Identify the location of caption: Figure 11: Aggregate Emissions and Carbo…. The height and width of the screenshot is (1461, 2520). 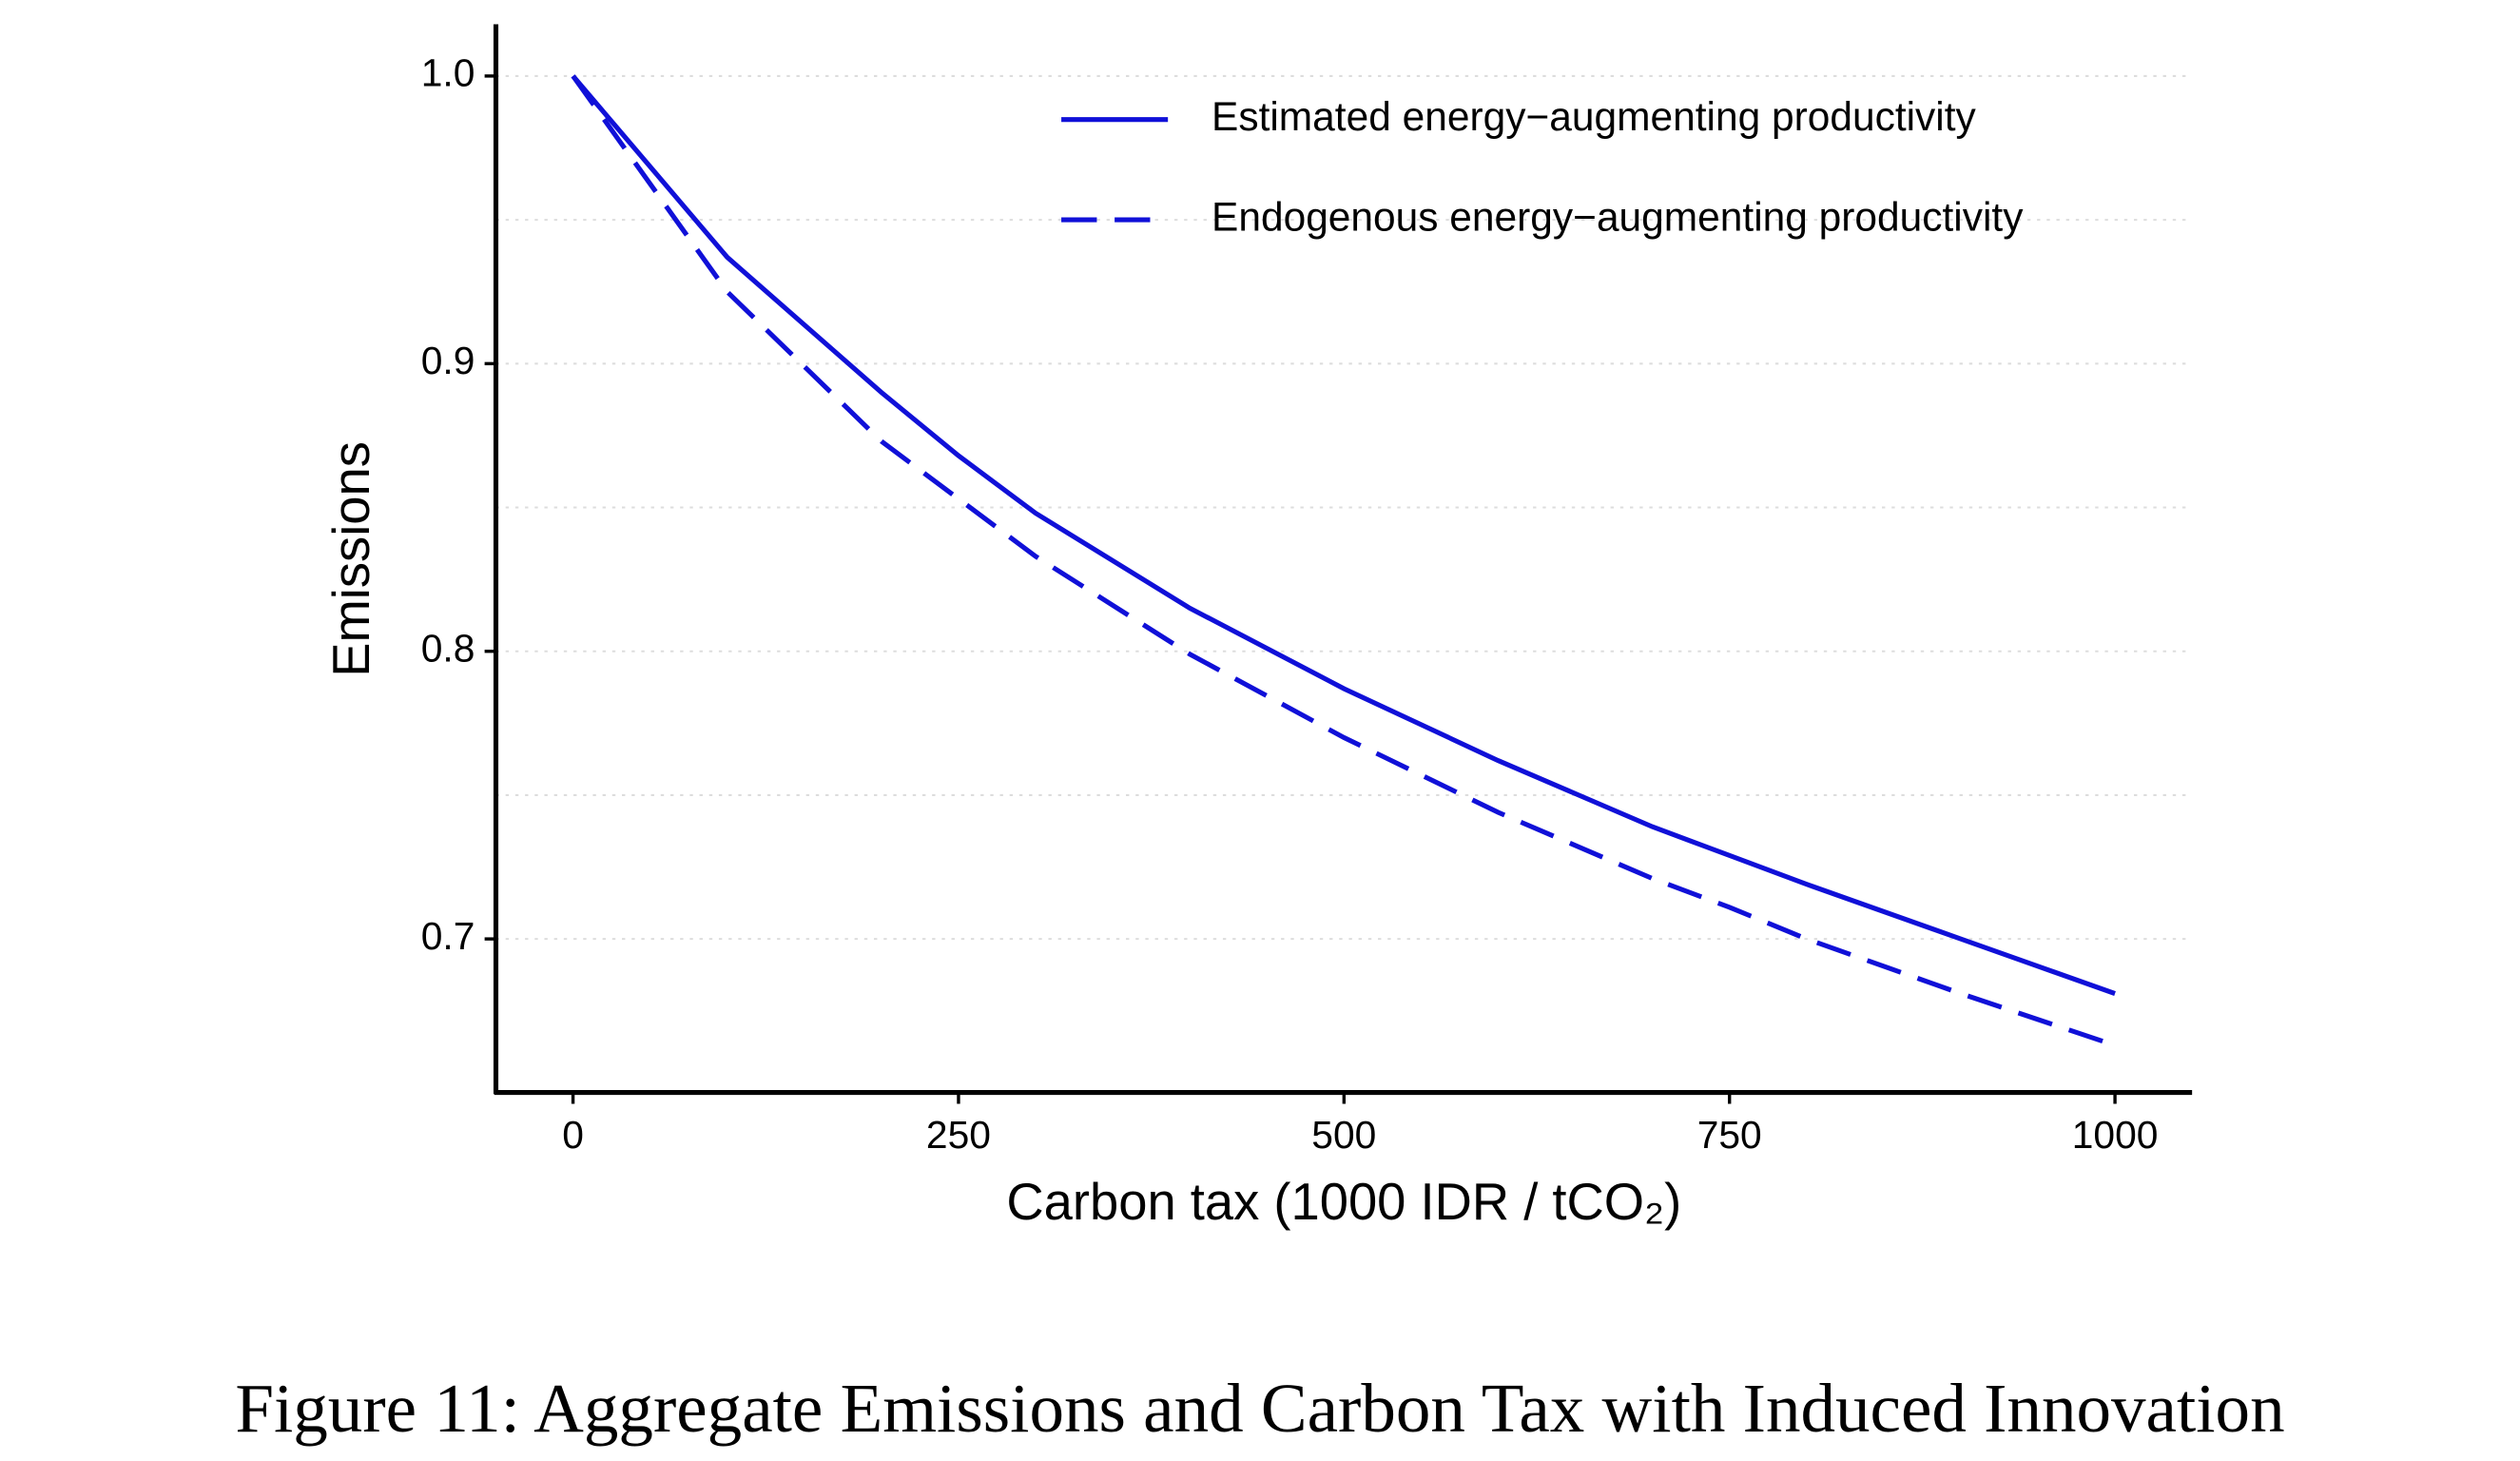
(1260, 1409).